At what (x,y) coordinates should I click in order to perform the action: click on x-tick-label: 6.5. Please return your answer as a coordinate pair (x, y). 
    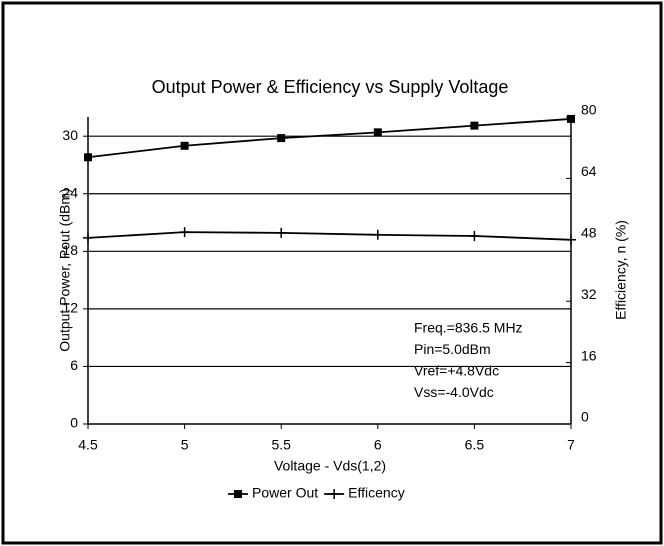
    Looking at the image, I should click on (475, 445).